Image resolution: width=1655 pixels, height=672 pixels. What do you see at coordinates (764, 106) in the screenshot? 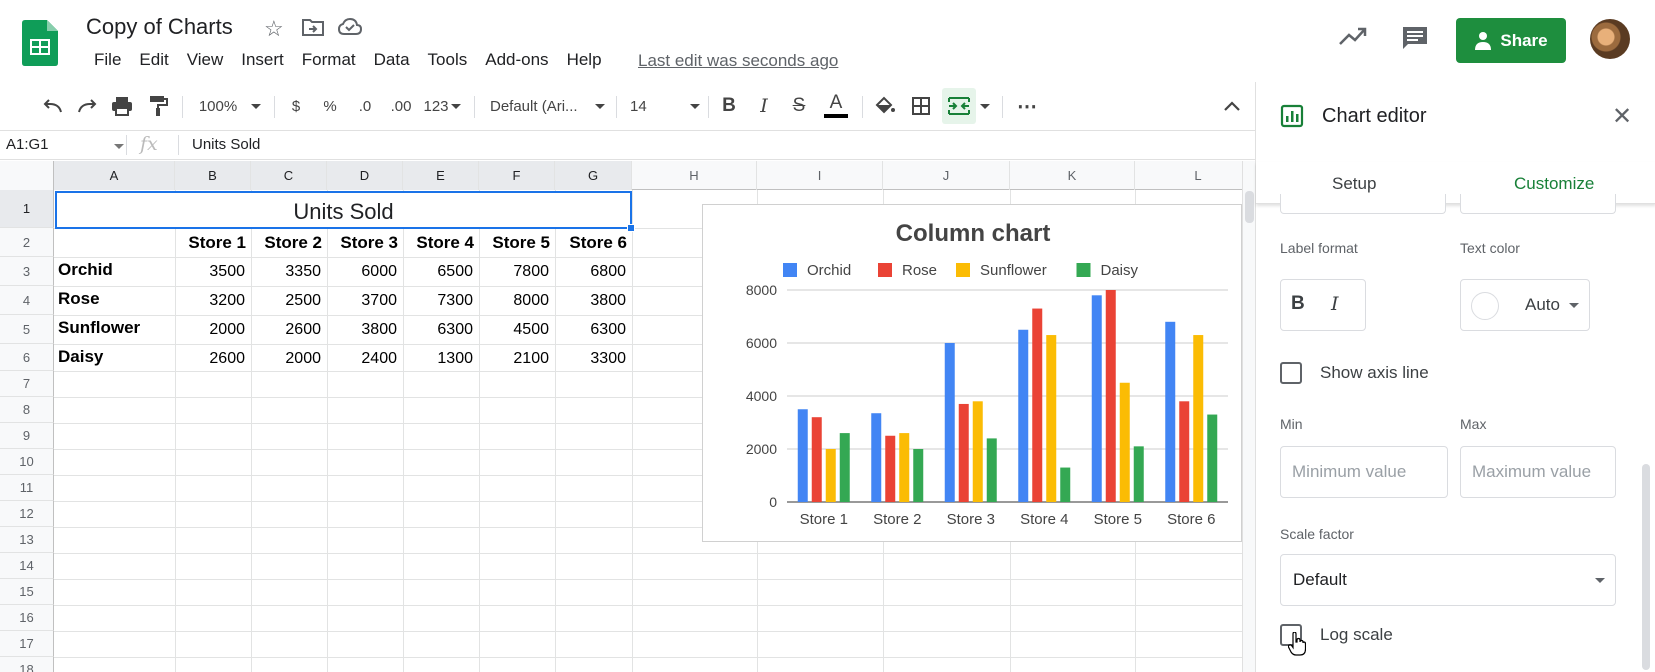
I see `italic-button: I` at bounding box center [764, 106].